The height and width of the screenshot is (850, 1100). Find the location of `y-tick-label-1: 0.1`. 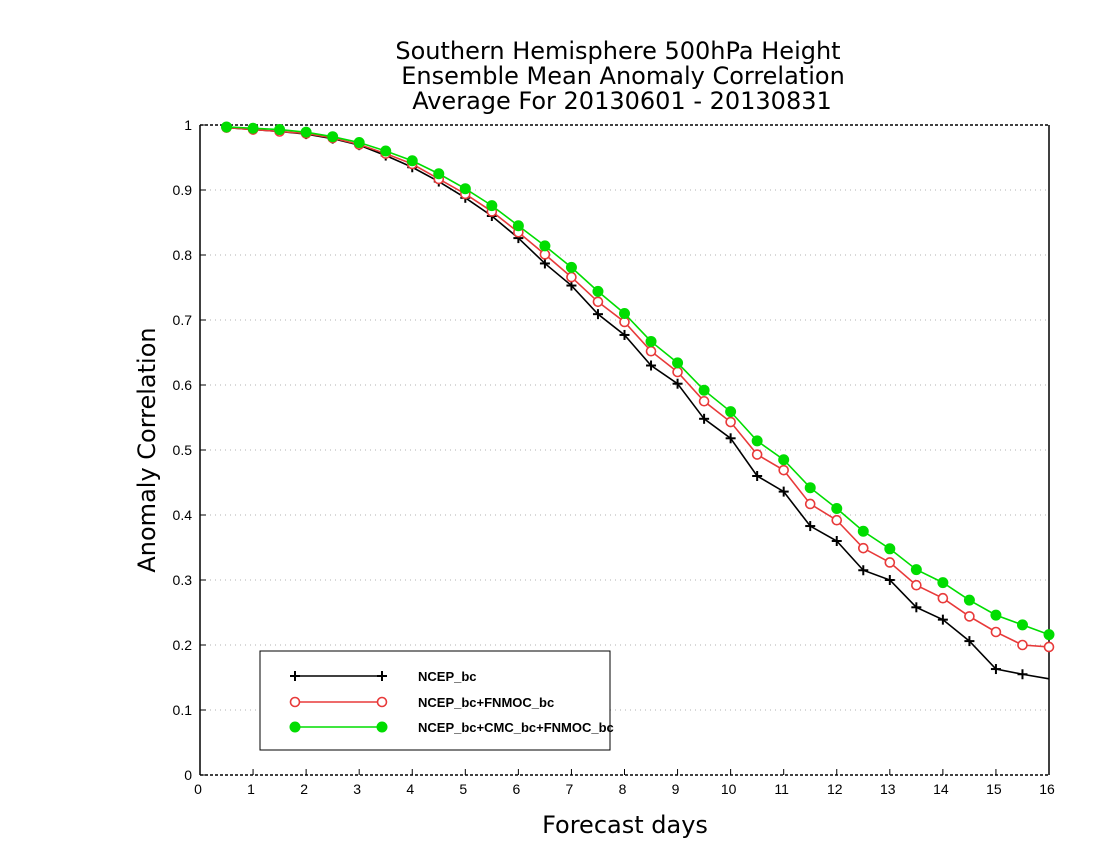

y-tick-label-1: 0.1 is located at coordinates (183, 710).